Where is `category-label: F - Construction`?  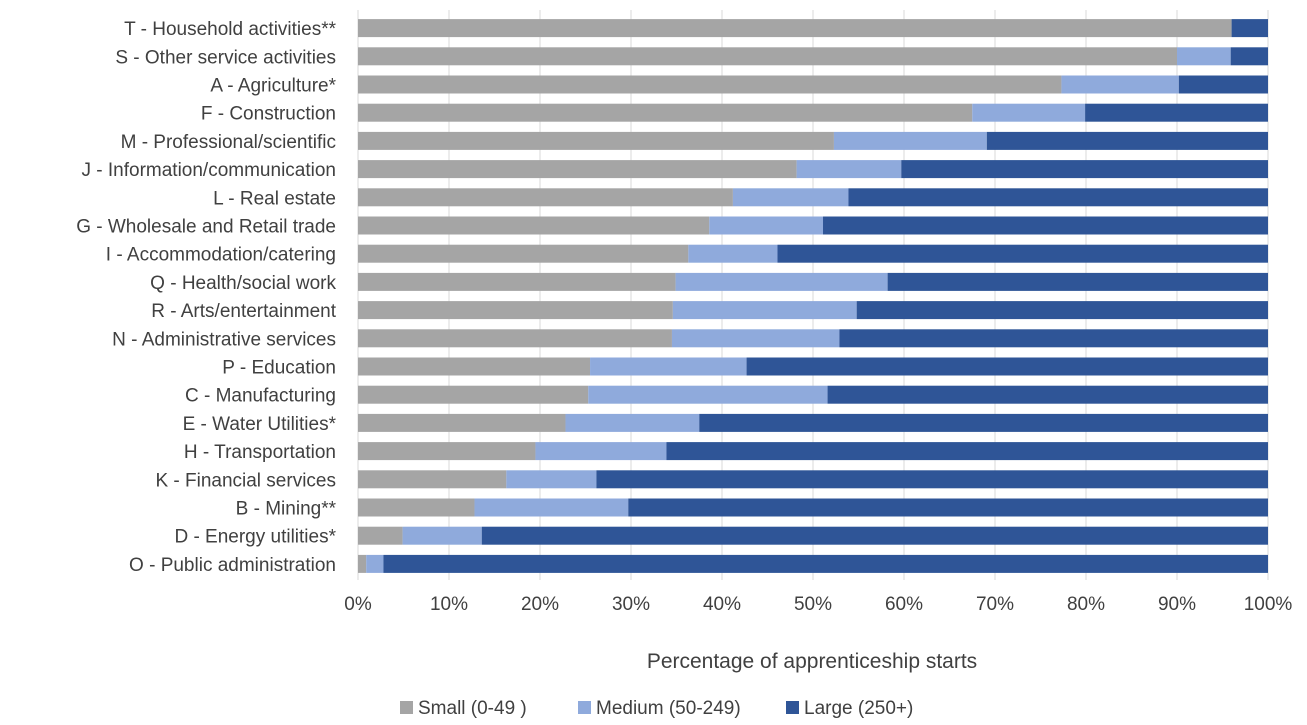
category-label: F - Construction is located at coordinates (268, 114).